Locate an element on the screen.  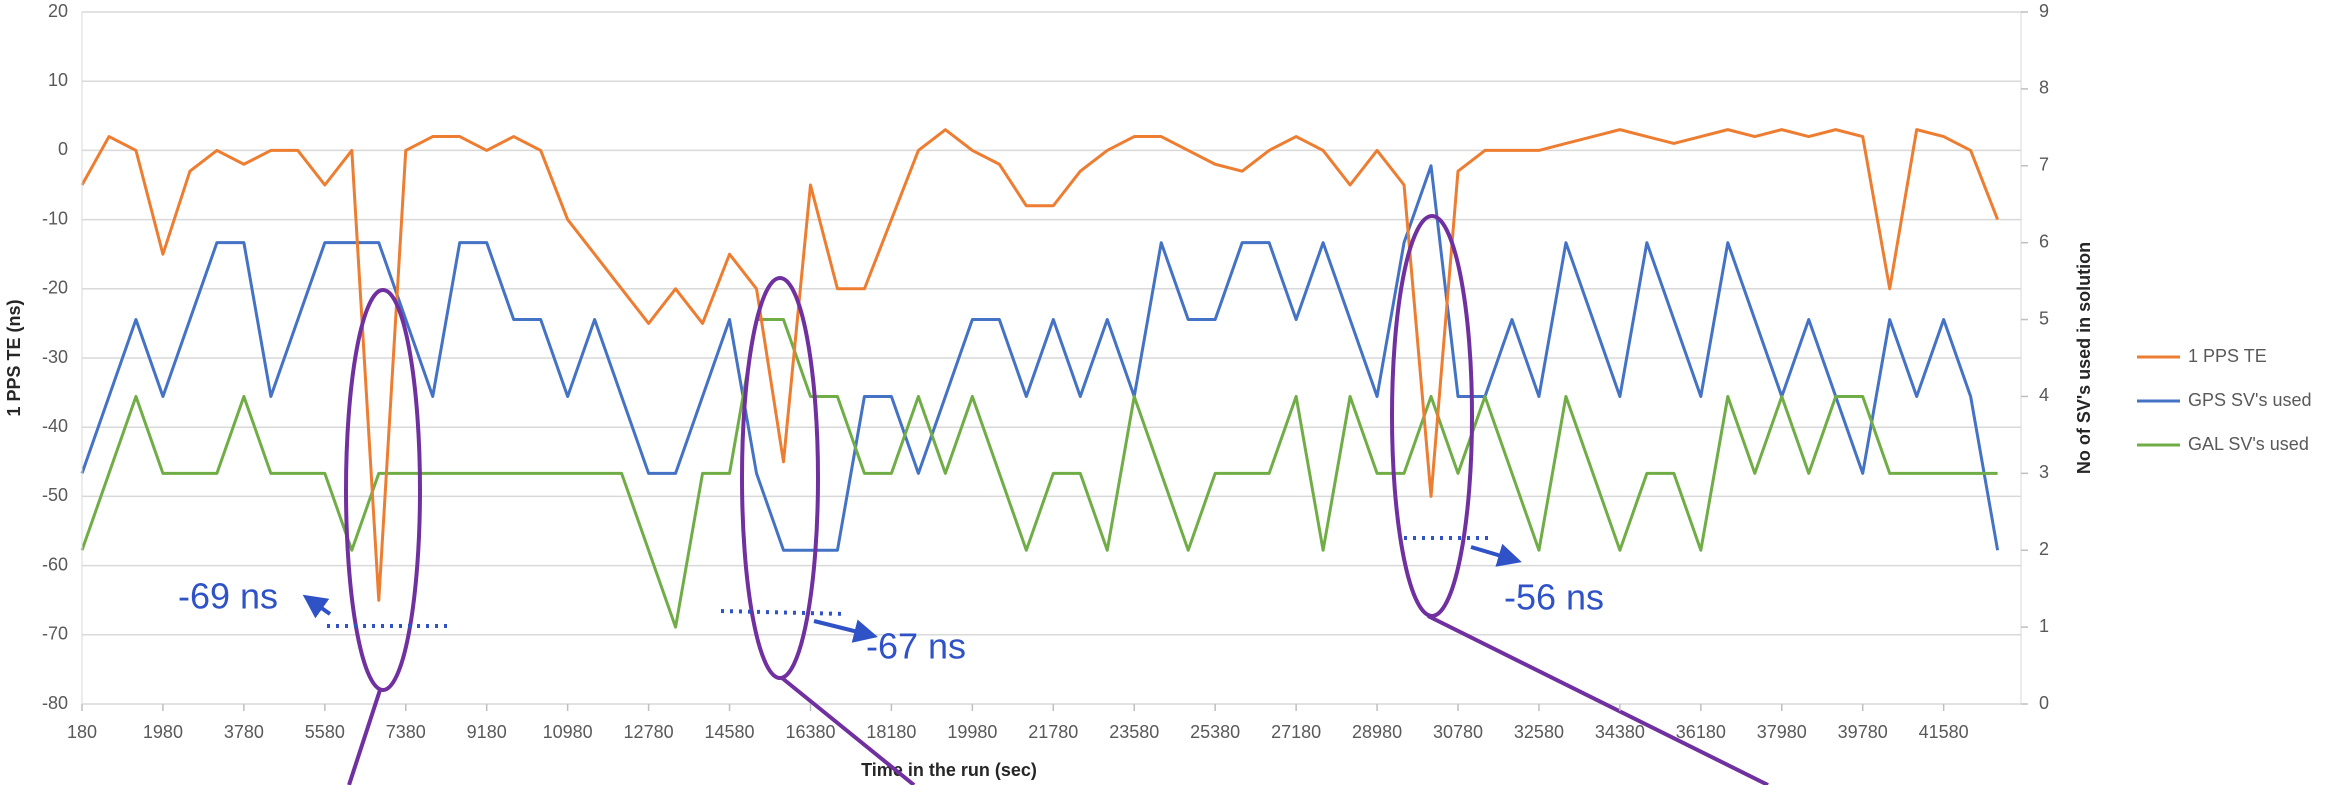
legend-label: GAL SV's used is located at coordinates (2248, 444).